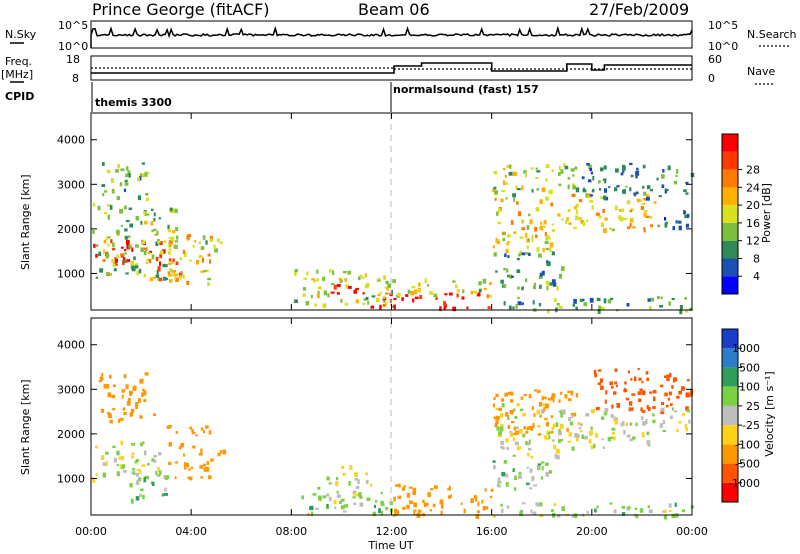  What do you see at coordinates (753, 223) in the screenshot?
I see `colorbar-tick-label: 16` at bounding box center [753, 223].